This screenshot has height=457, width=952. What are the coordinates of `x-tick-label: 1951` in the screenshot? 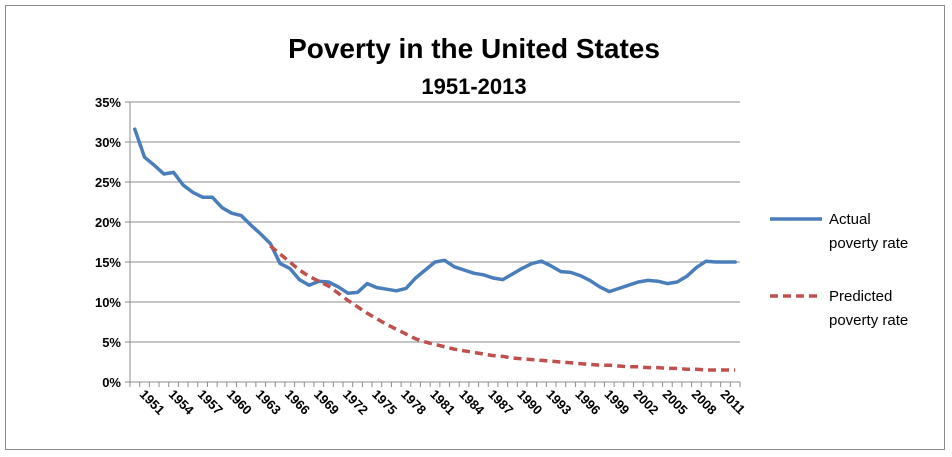 It's located at (152, 402).